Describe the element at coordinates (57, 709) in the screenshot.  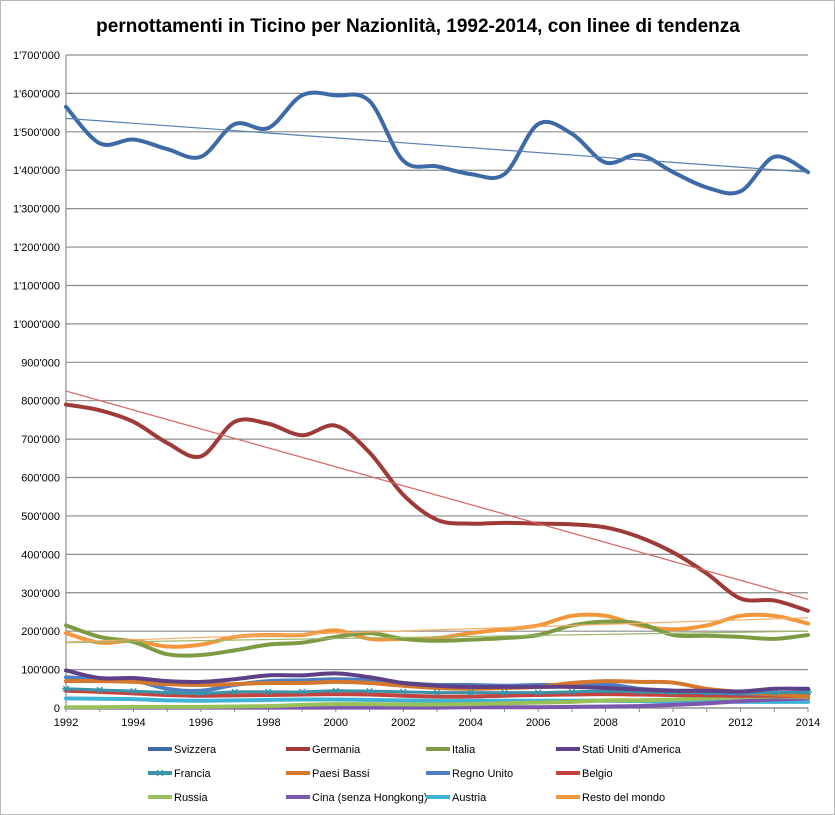
I see `y-tick-label: 0` at that location.